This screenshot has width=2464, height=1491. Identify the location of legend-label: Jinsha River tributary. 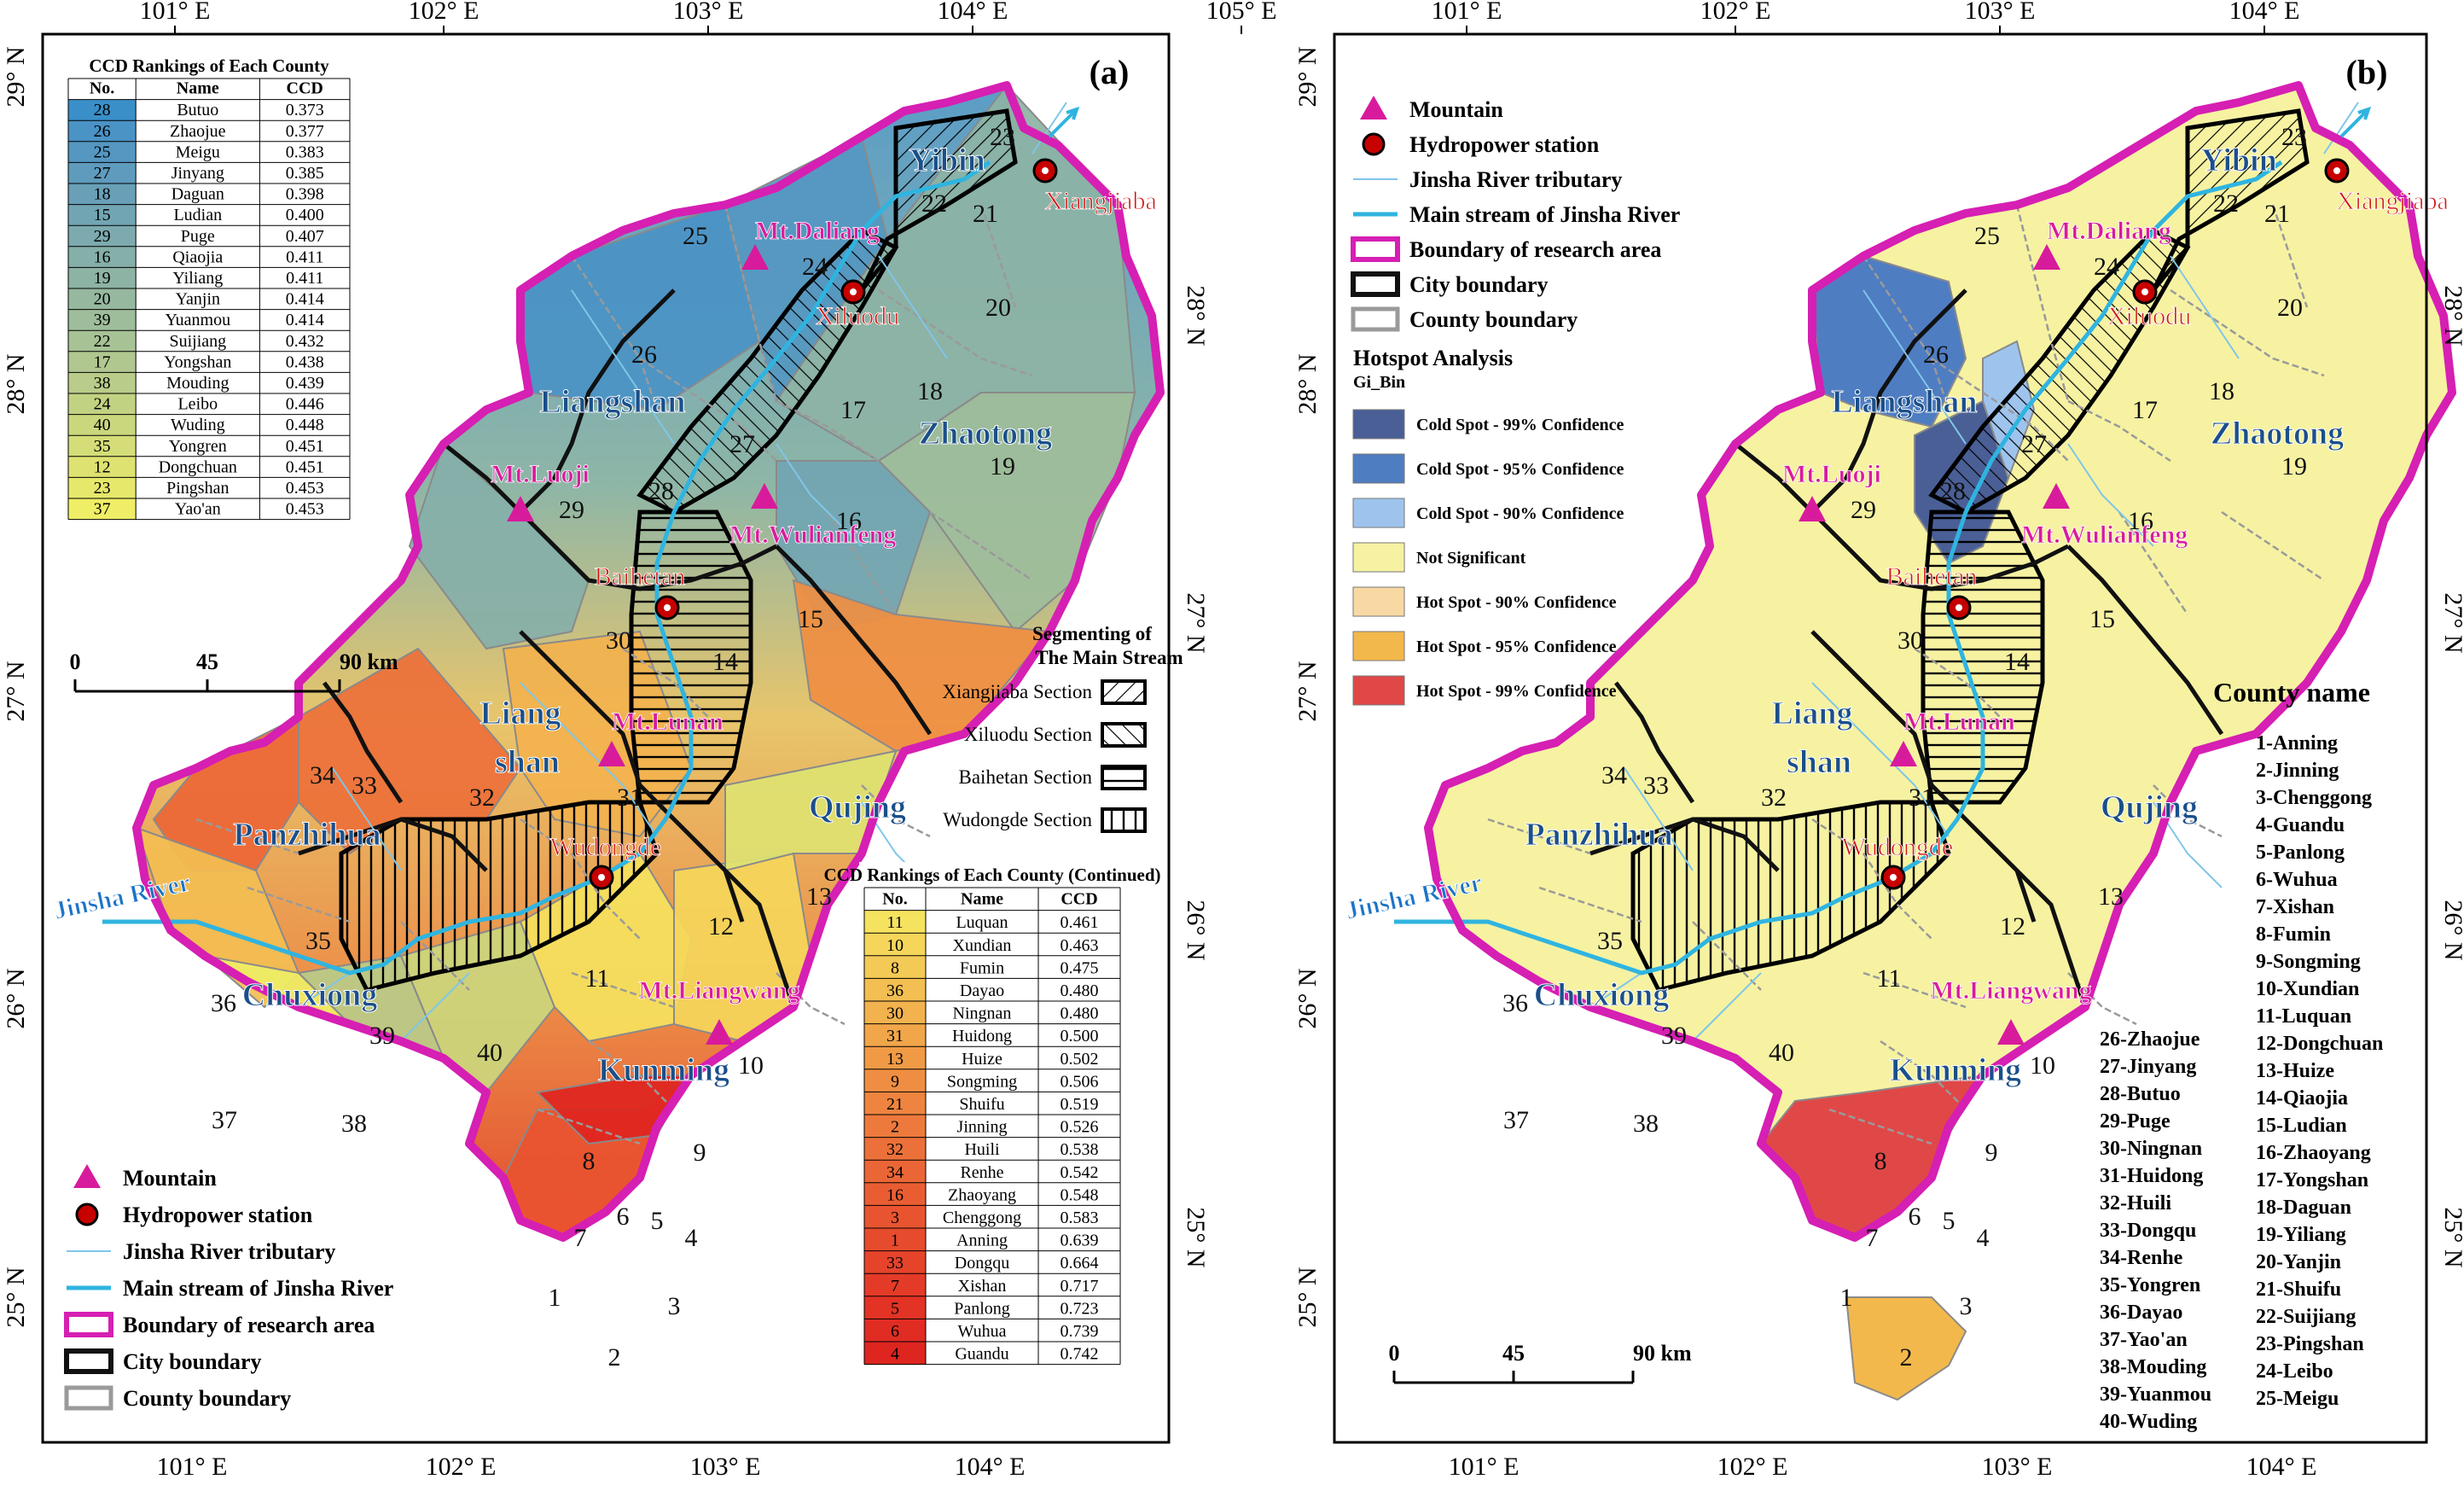
(1515, 179).